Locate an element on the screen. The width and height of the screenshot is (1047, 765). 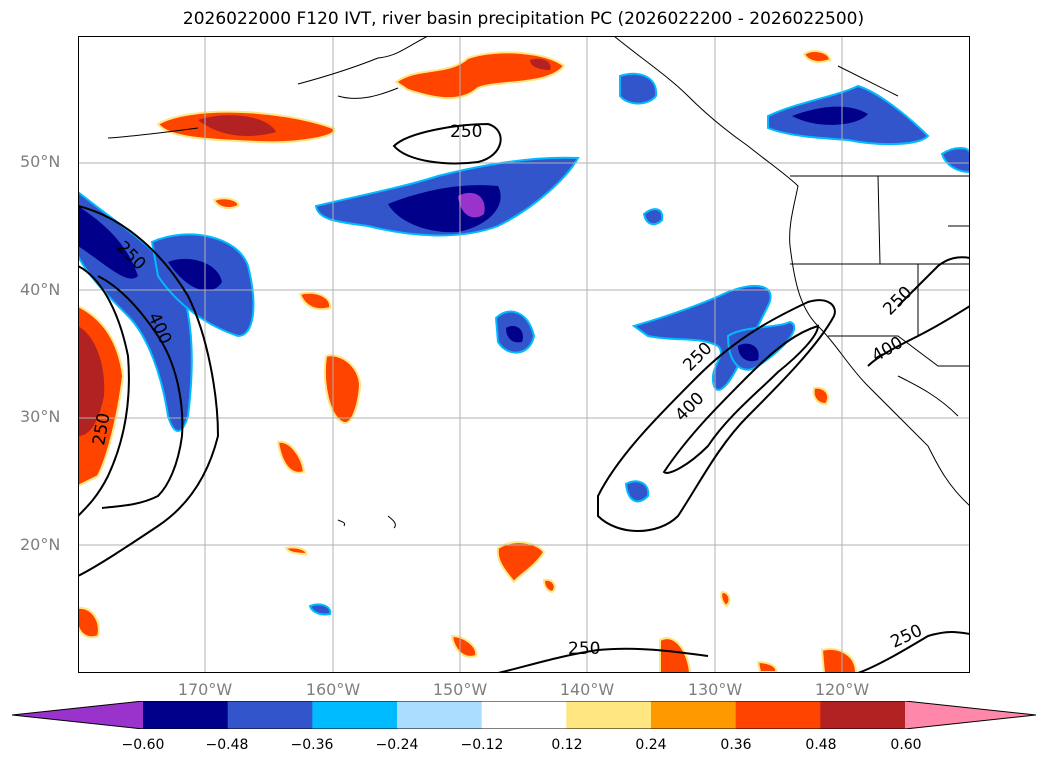
lat-label-20n: 20°N is located at coordinates (40, 544).